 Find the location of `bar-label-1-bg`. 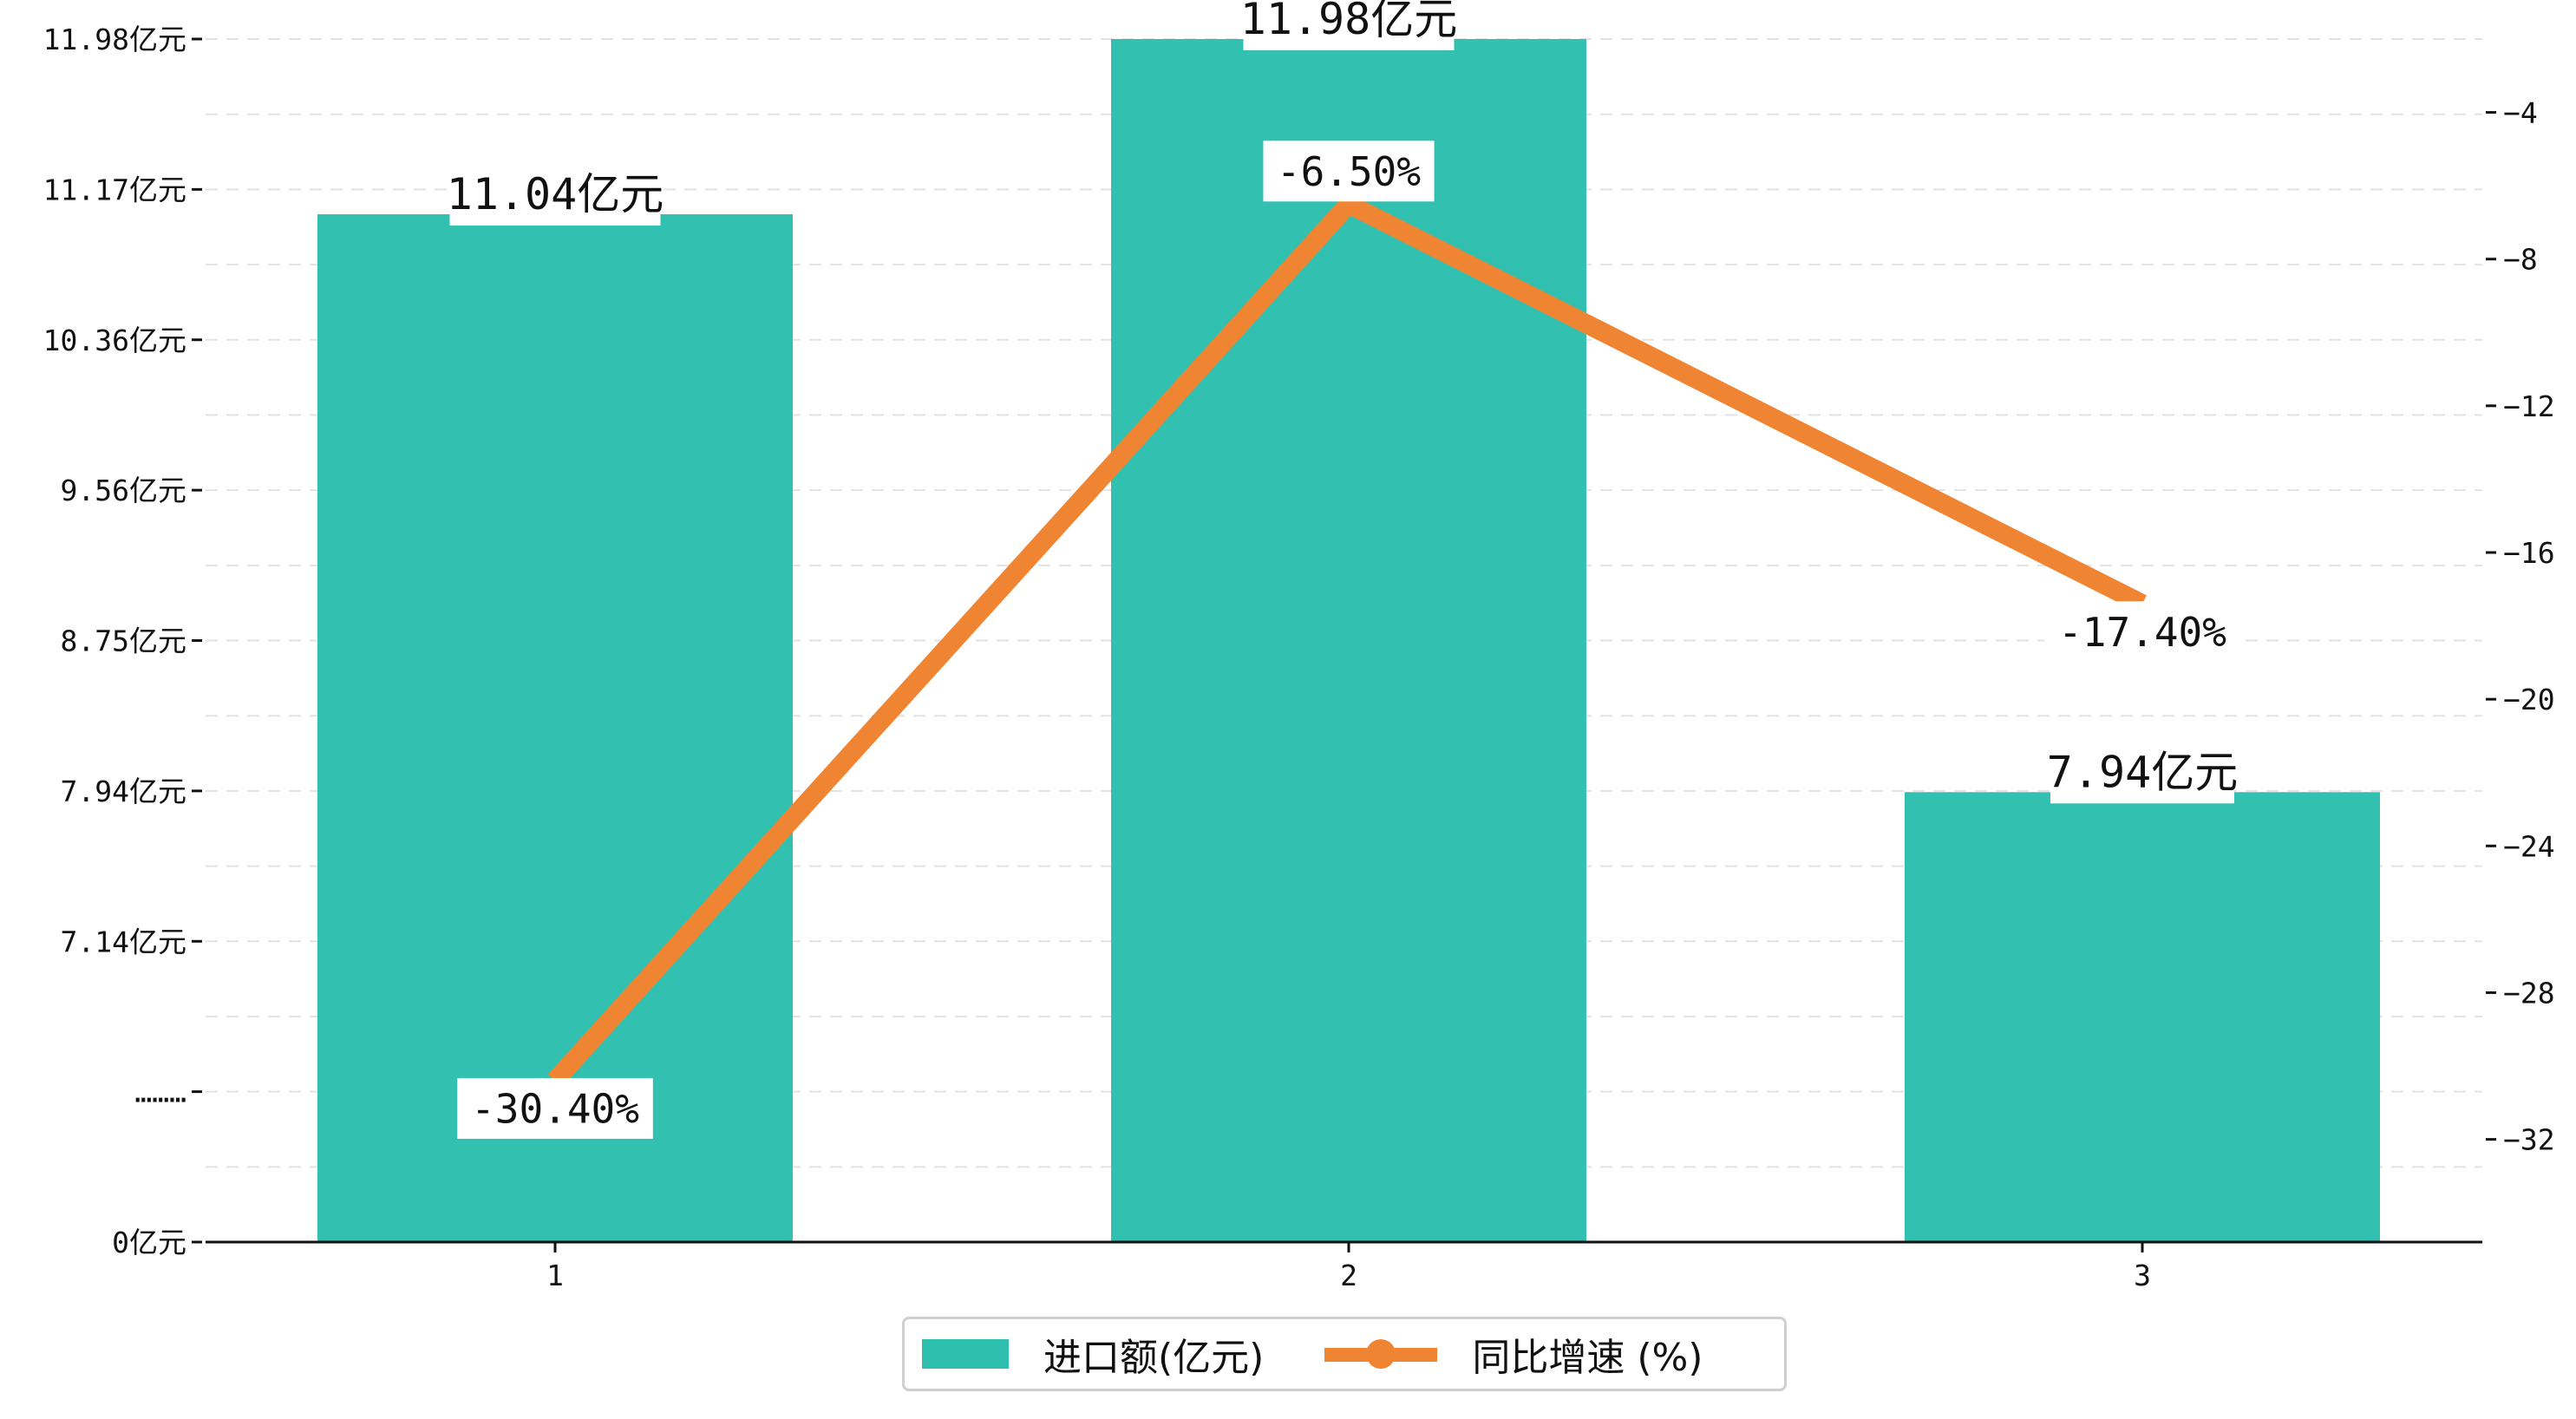

bar-label-1-bg is located at coordinates (555, 193).